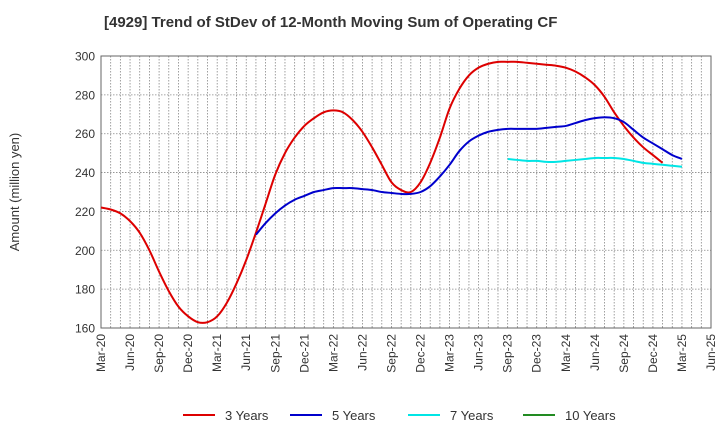 The image size is (720, 440). I want to click on x-tick-label: Sep-24, so click(624, 353).